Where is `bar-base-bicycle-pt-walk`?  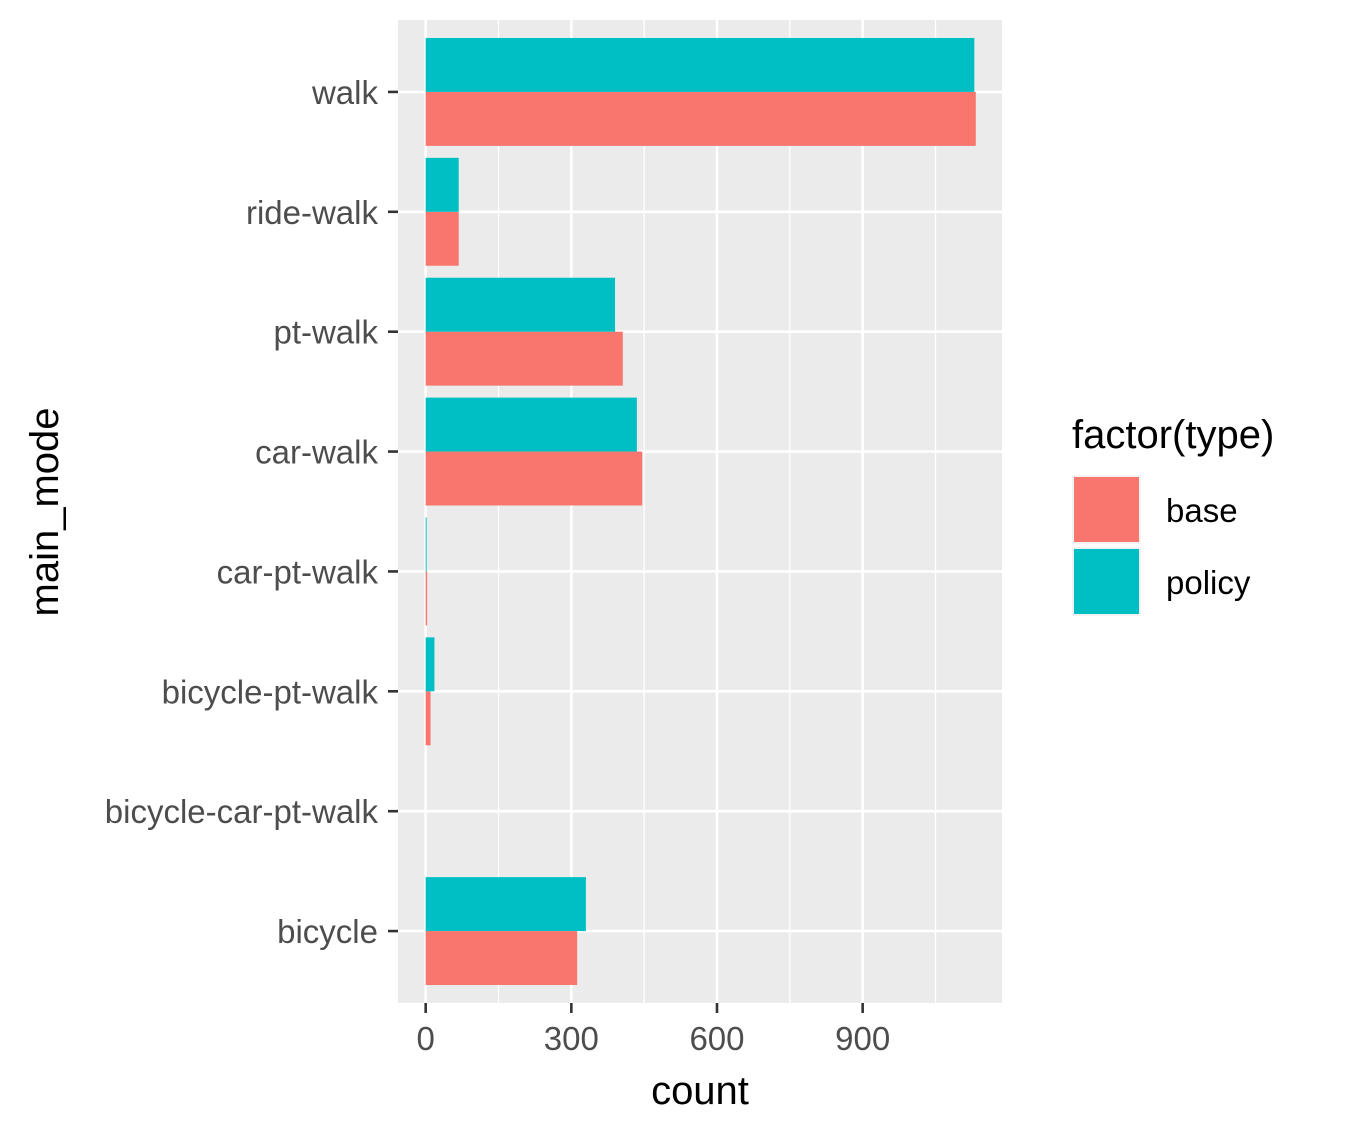
bar-base-bicycle-pt-walk is located at coordinates (428, 718).